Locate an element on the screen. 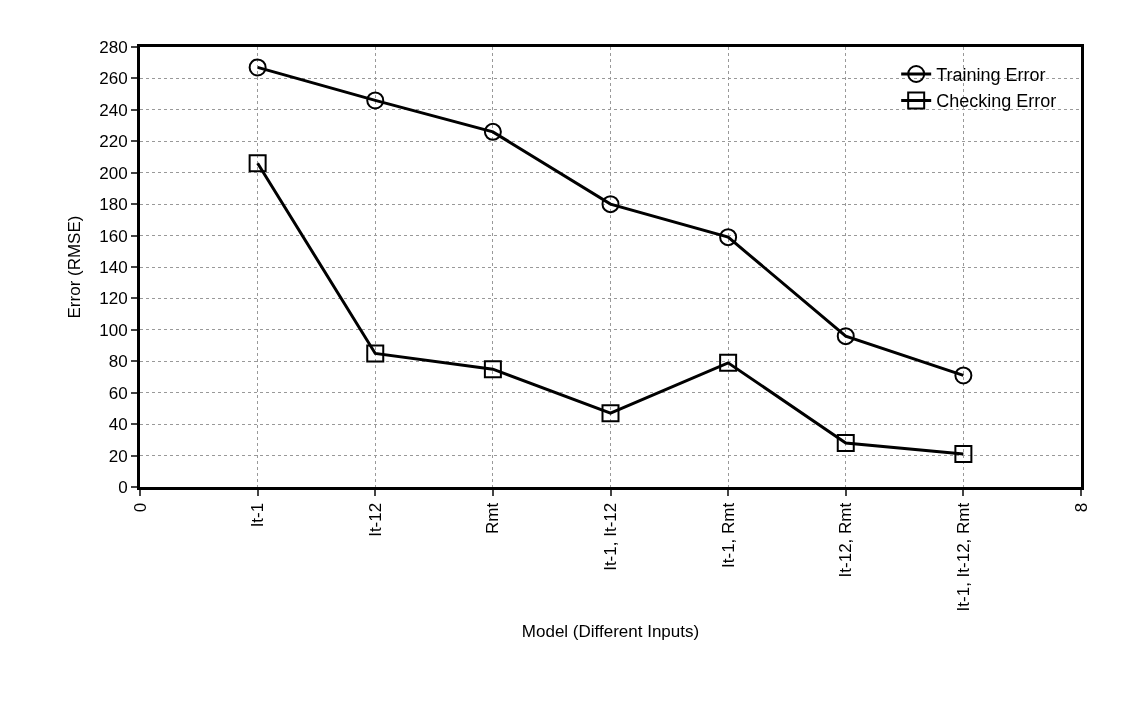 The width and height of the screenshot is (1139, 722). y-tick-label: 280 is located at coordinates (113, 47).